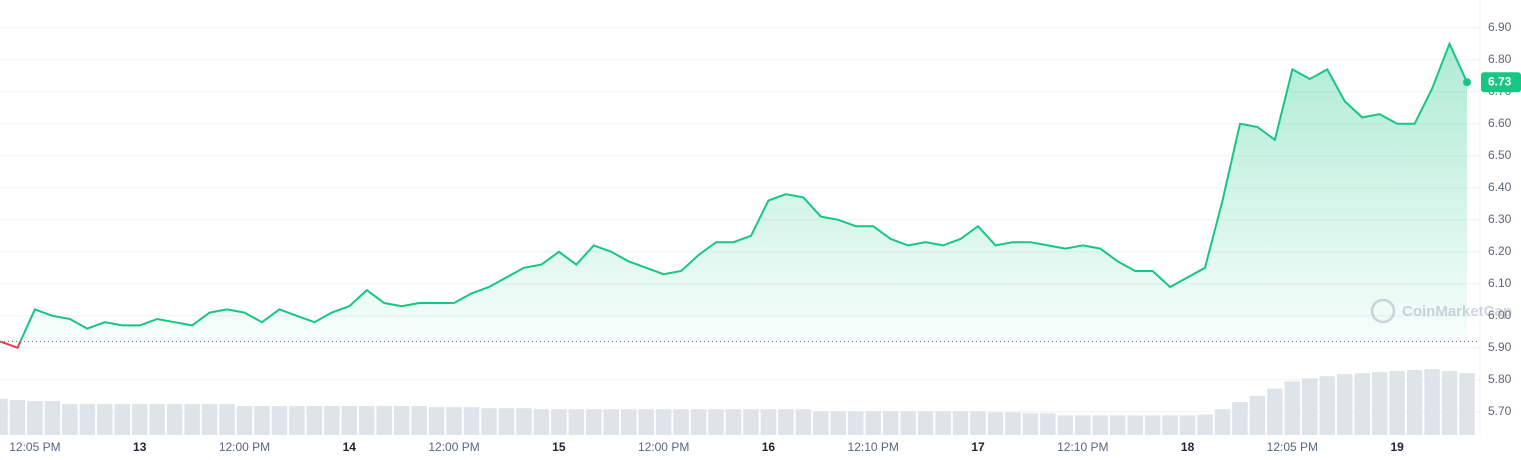 This screenshot has width=1521, height=460. I want to click on y-tick-label: 5.70, so click(1500, 411).